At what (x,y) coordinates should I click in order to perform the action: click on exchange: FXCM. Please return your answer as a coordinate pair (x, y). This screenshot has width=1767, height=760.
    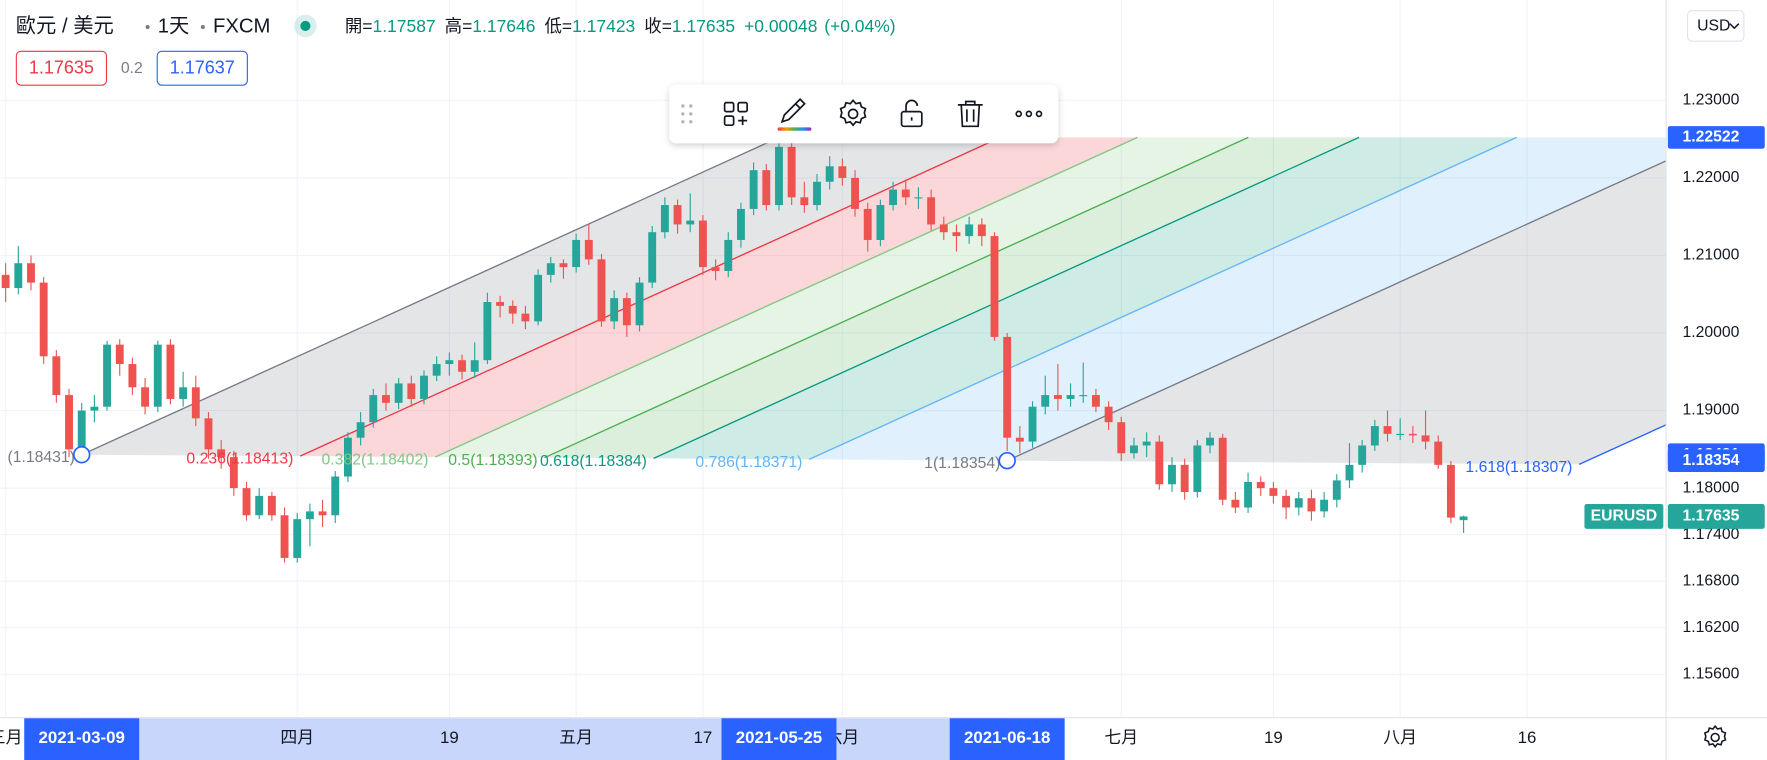
    Looking at the image, I should click on (241, 26).